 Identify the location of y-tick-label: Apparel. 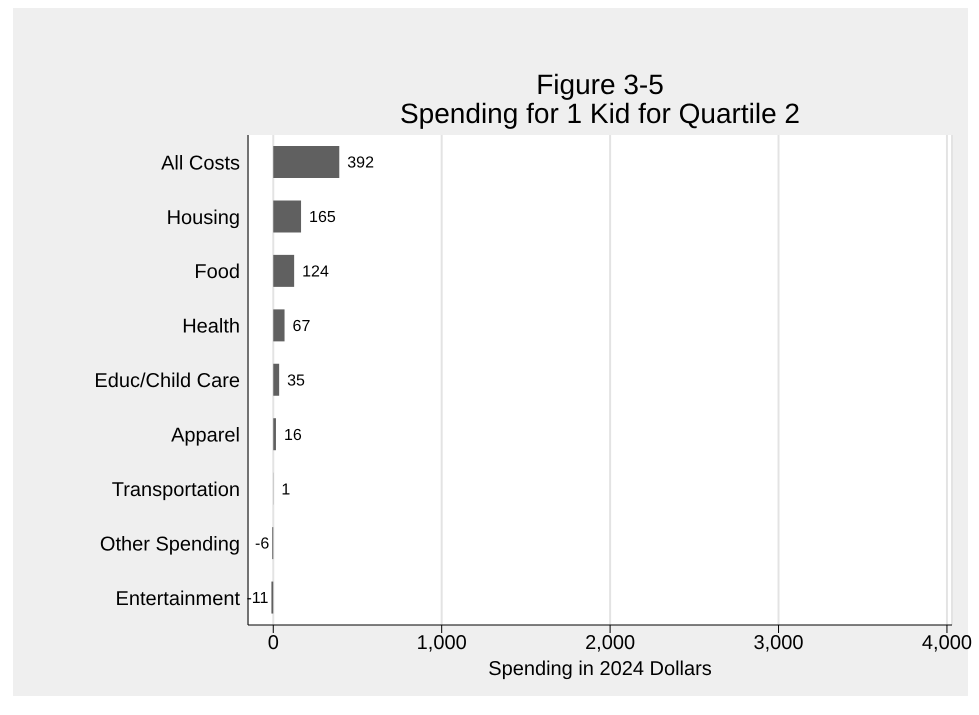
(205, 435).